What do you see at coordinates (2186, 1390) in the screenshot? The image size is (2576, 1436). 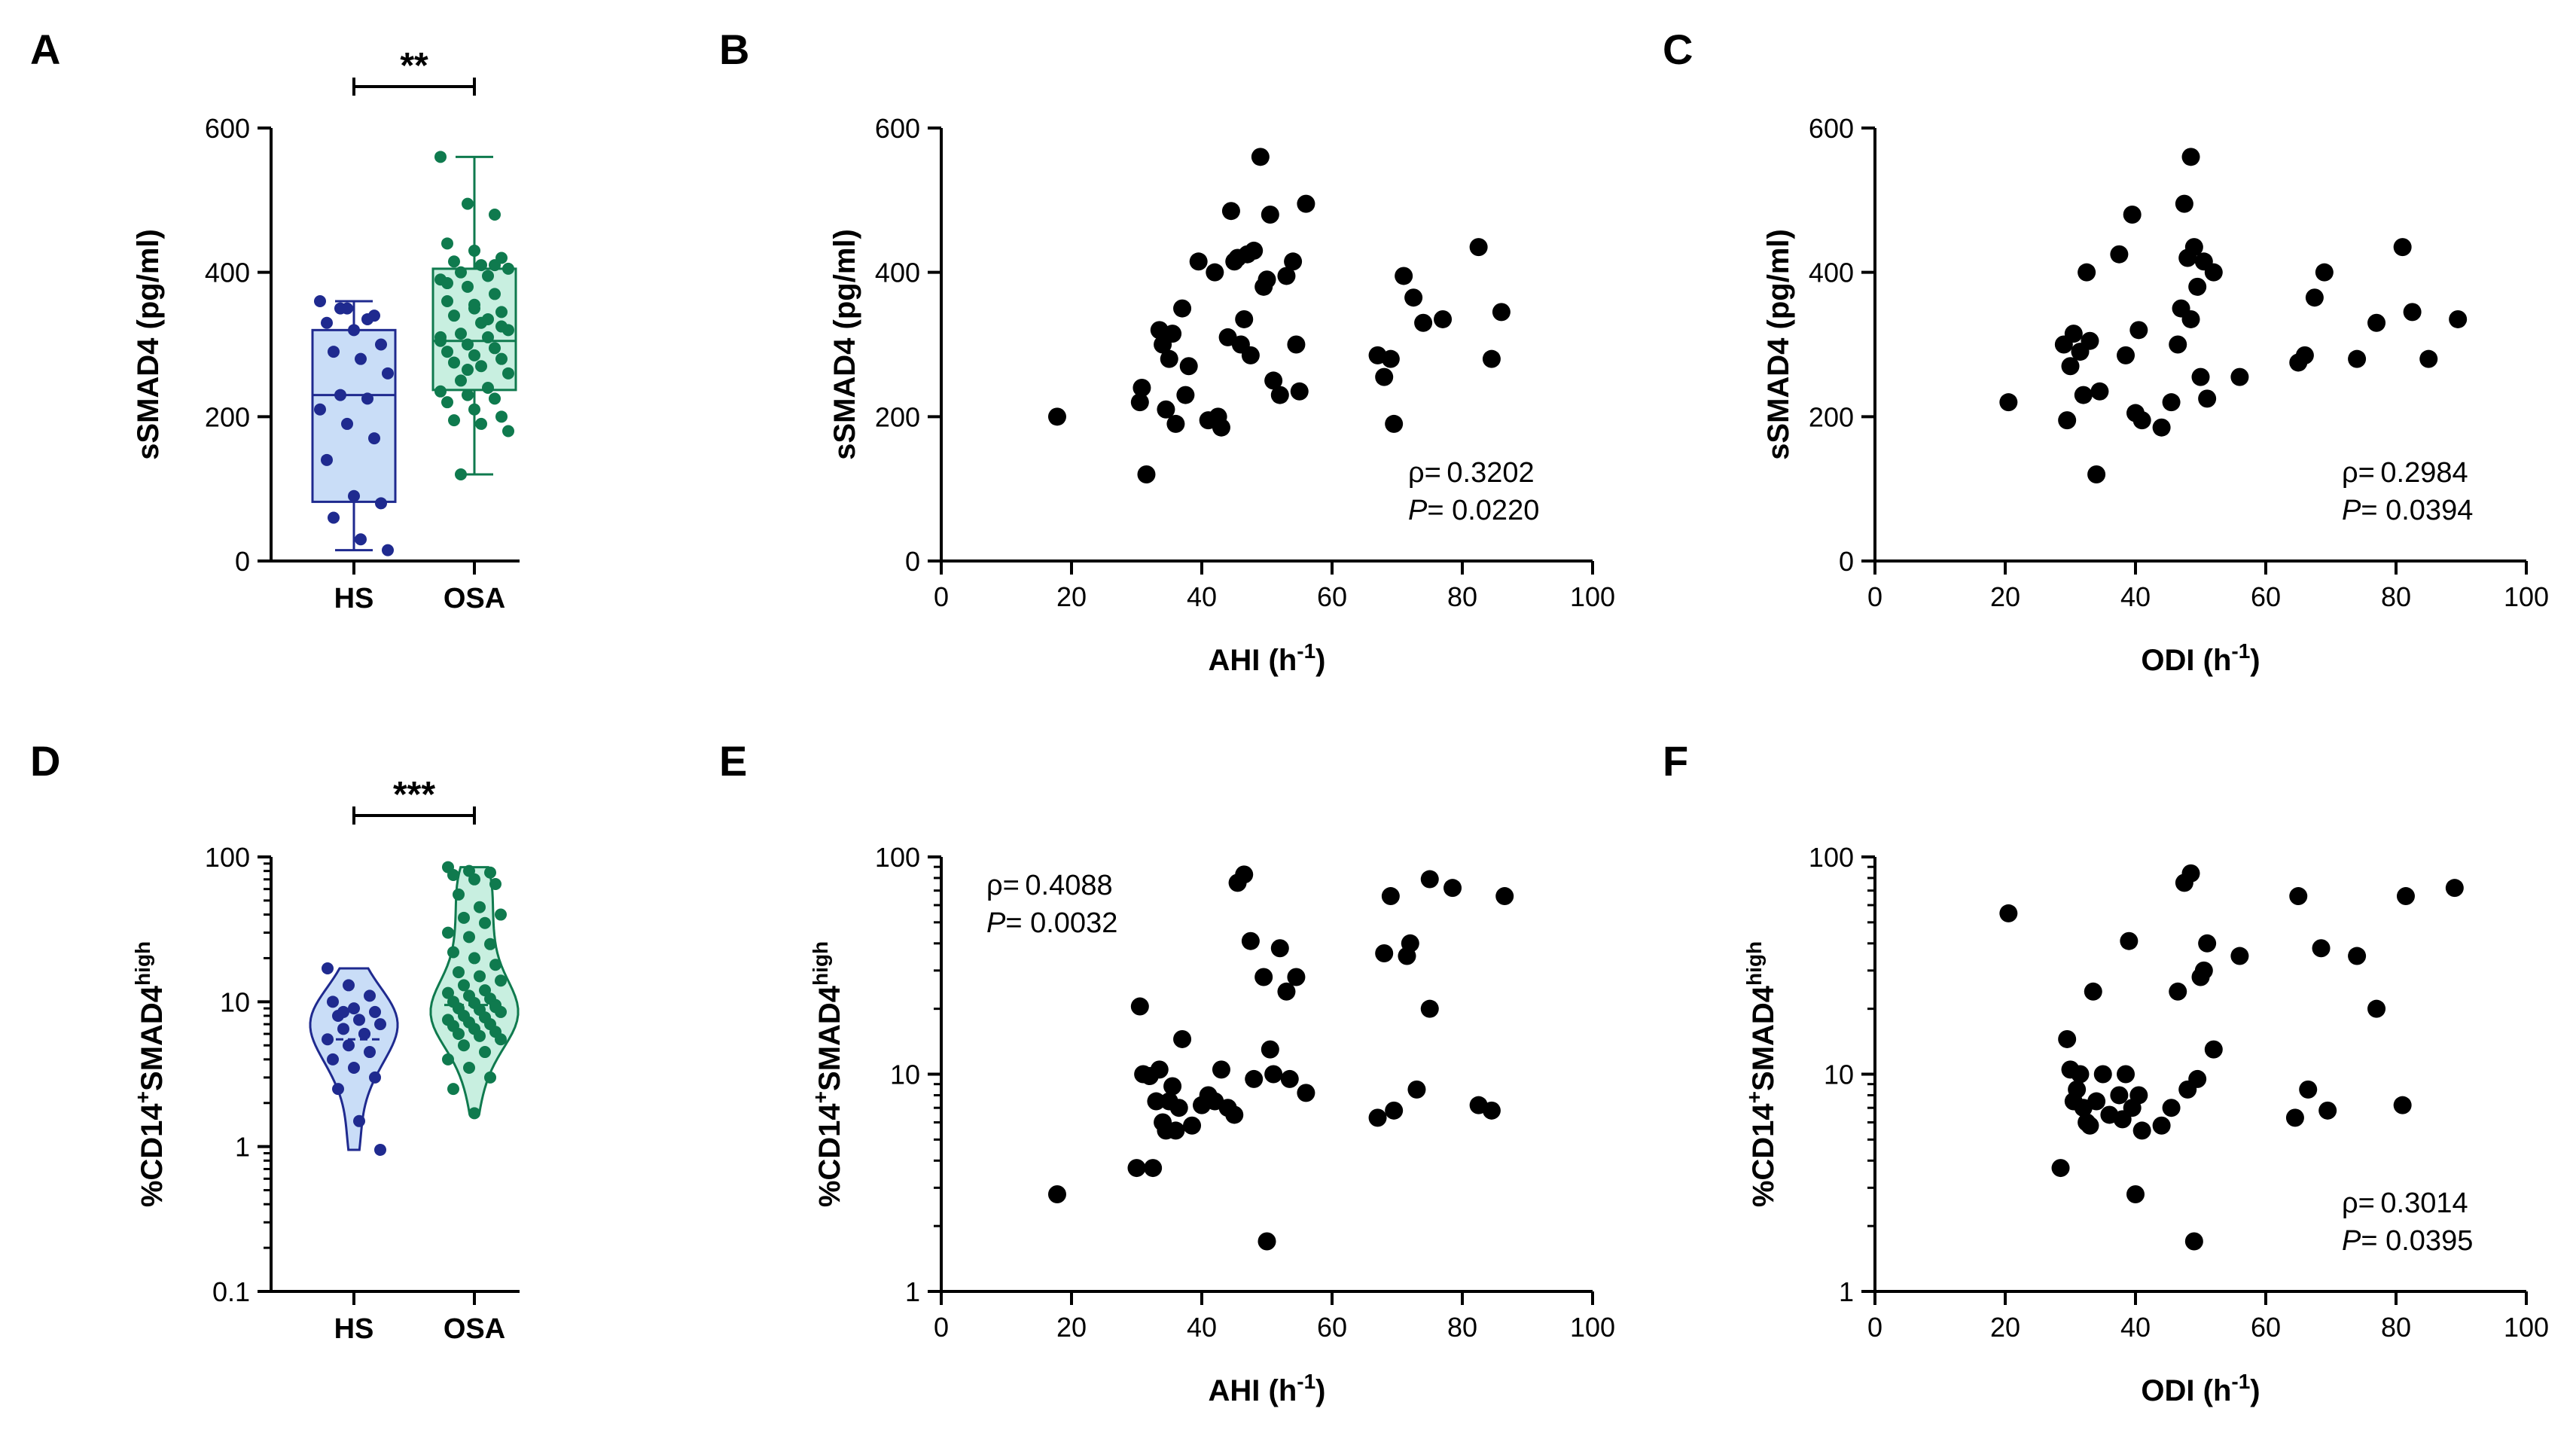 I see `x-title-part: ODI (h` at bounding box center [2186, 1390].